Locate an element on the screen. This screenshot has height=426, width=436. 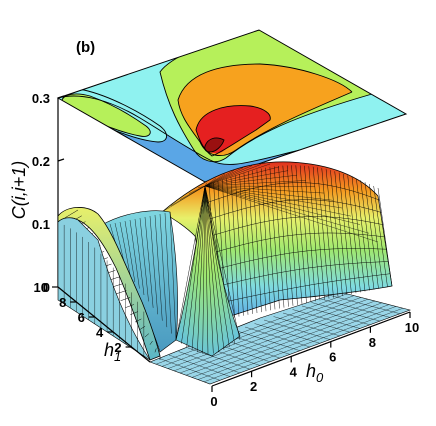
trough-mesh is located at coordinates (138, 276).